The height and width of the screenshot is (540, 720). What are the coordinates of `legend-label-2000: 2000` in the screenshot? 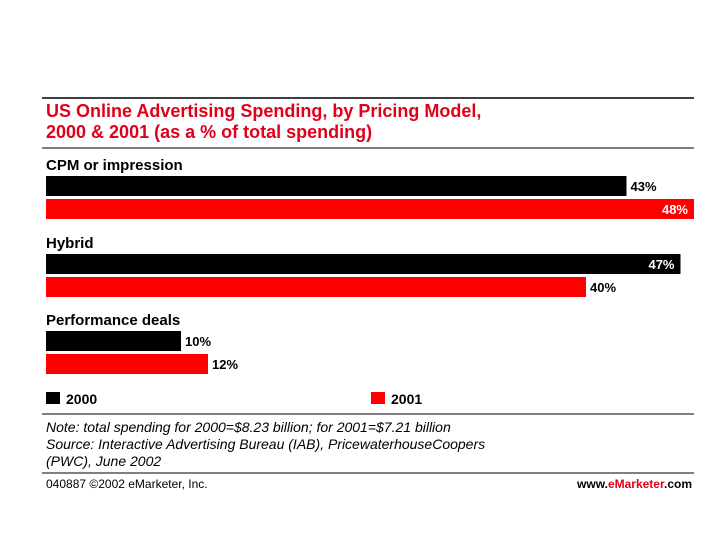 It's located at (81, 399).